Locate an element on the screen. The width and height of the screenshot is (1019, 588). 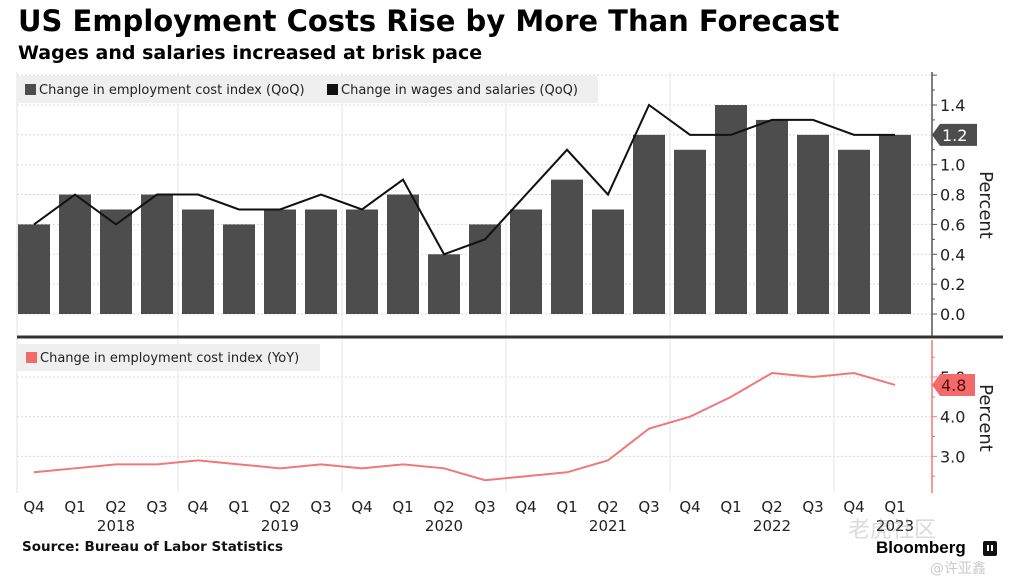
legend-label-ecq-qoq: Change in employment cost index (QoQ) is located at coordinates (172, 90).